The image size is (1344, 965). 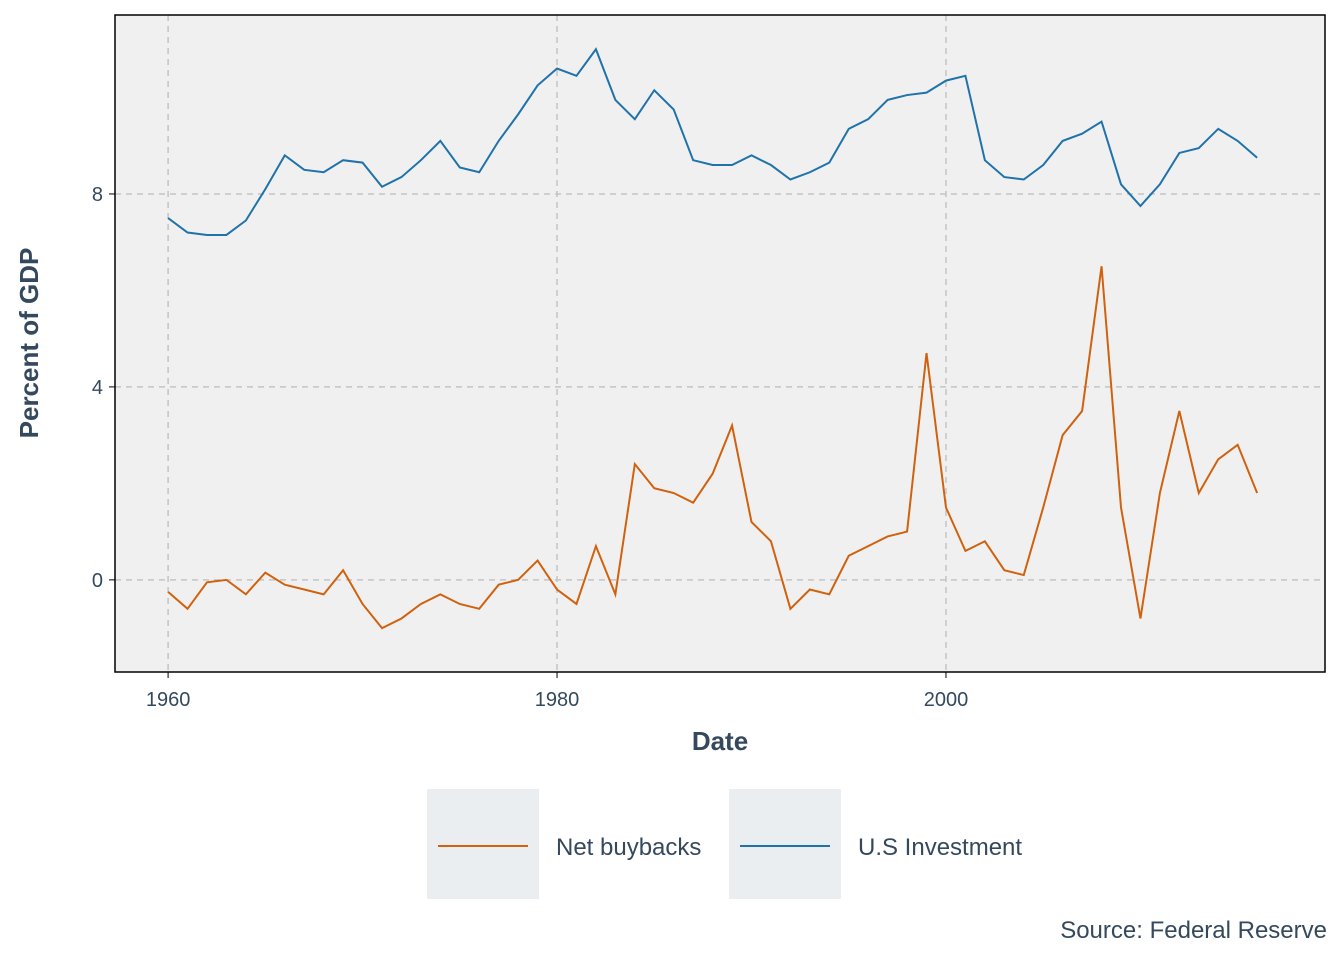 I want to click on y-tick-label: 8, so click(x=97, y=195).